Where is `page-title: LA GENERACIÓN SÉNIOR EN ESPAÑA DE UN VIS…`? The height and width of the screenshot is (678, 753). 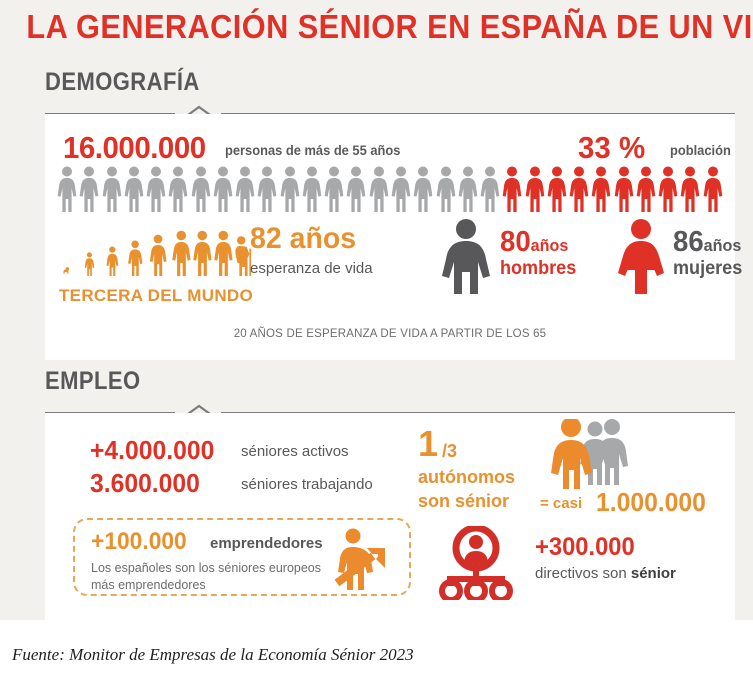
page-title: LA GENERACIÓN SÉNIOR EN ESPAÑA DE UN VIS… is located at coordinates (389, 26).